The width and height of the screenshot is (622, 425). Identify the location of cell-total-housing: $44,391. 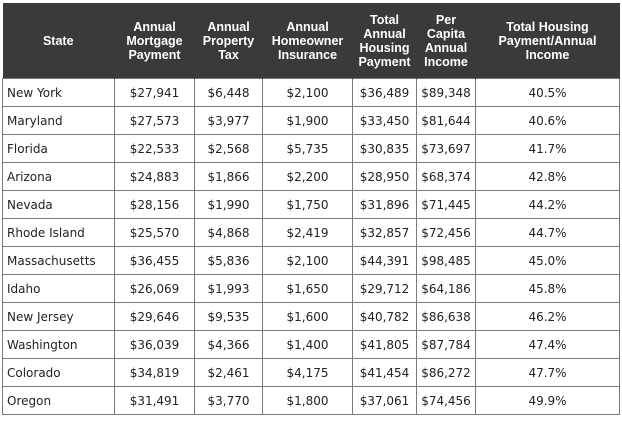
(384, 260).